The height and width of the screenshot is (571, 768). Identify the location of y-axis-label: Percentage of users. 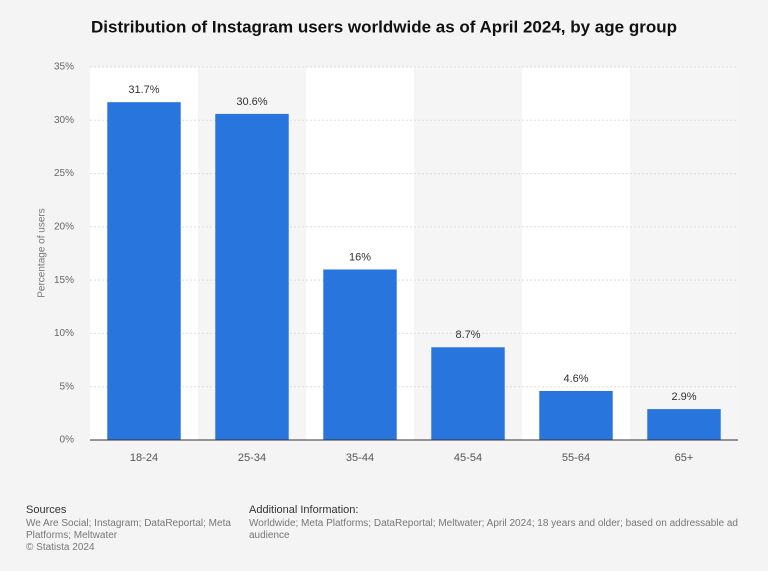
(42, 253).